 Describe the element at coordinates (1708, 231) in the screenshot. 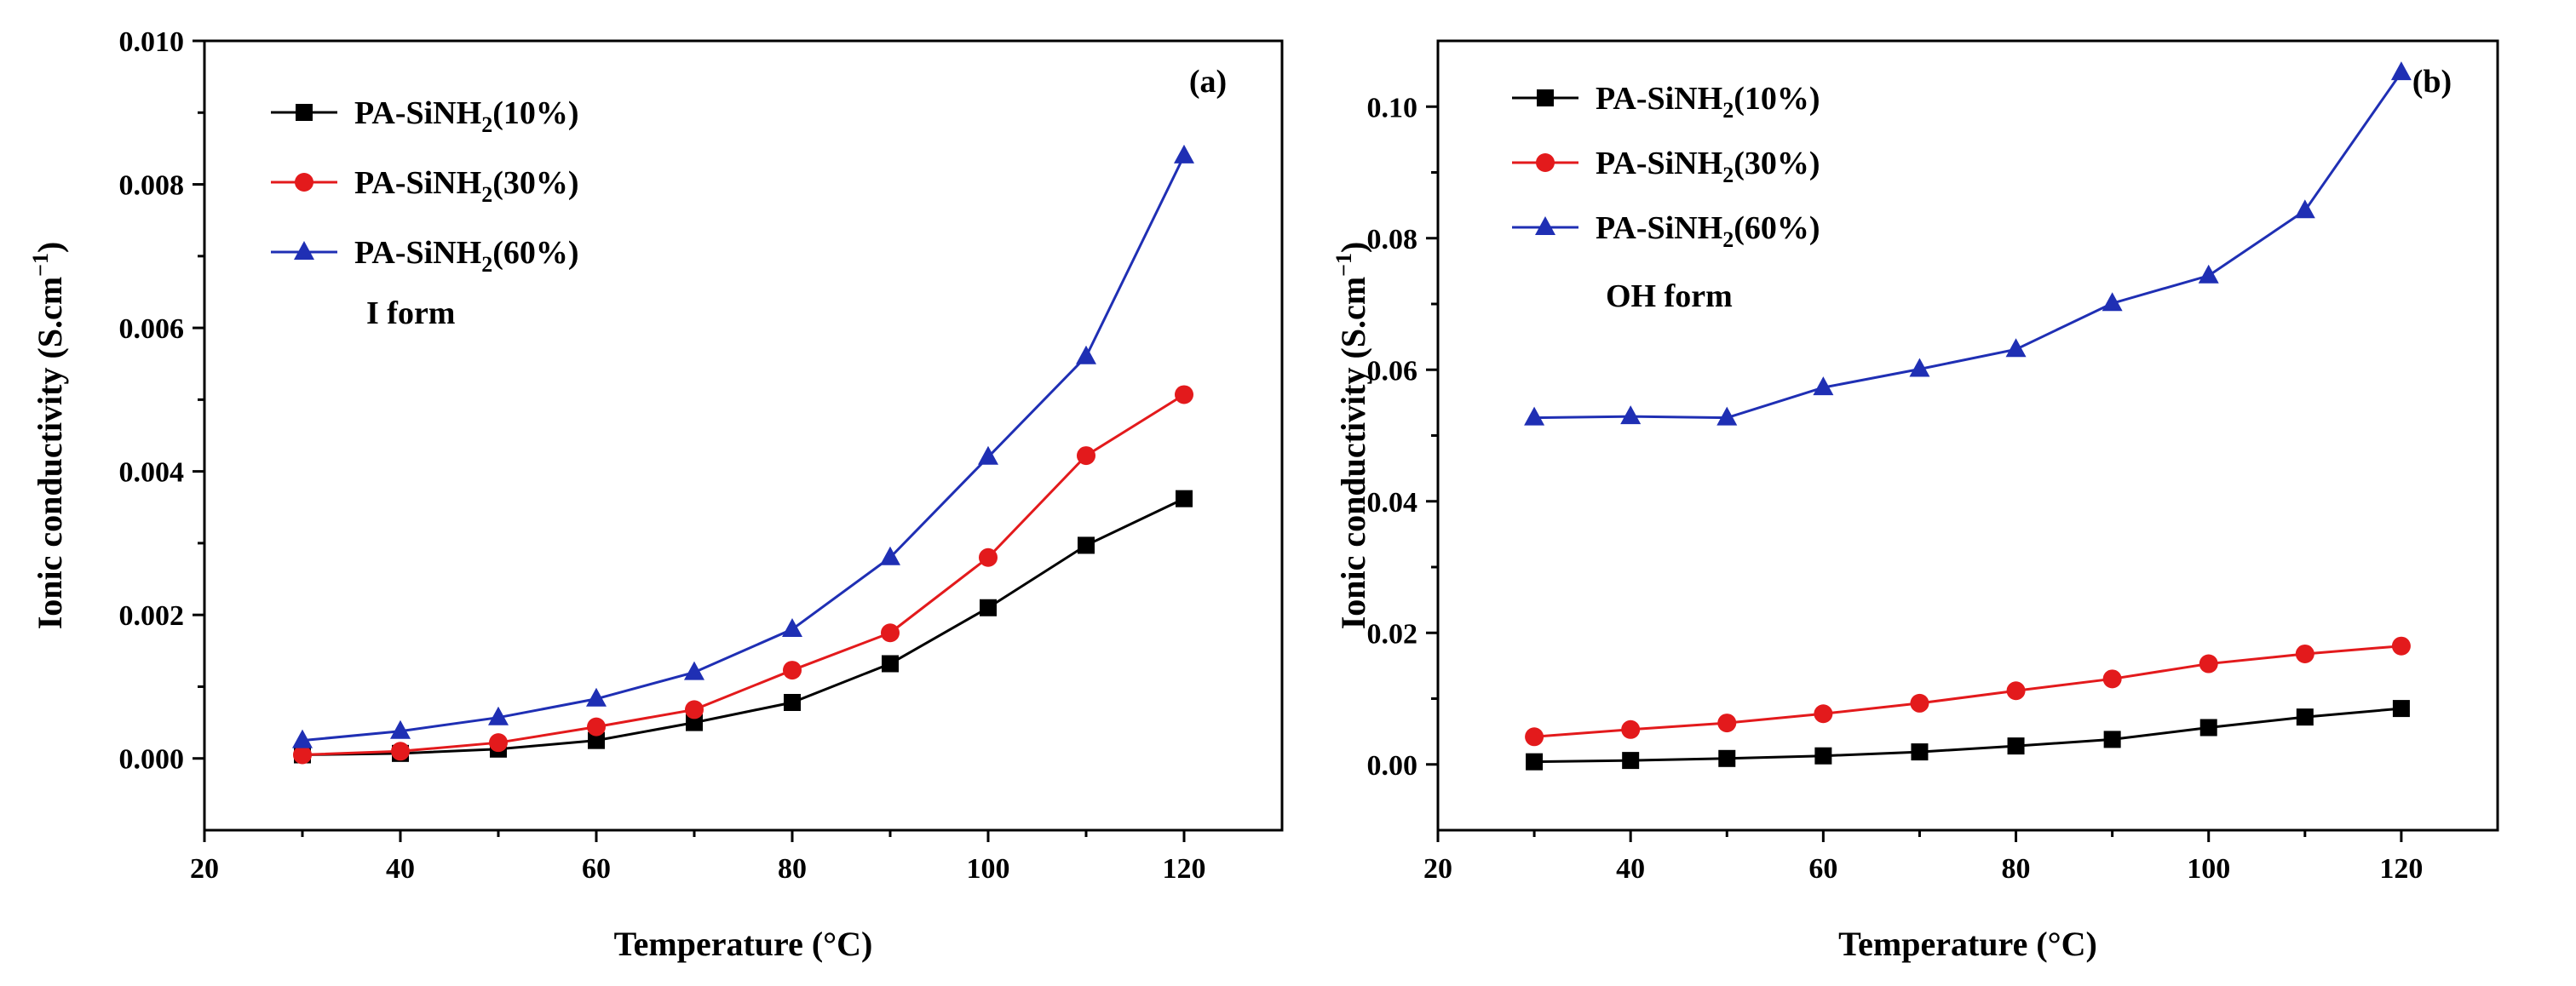

I see `panel-2-legend-label-3: PA-SiNH2(60%)` at that location.